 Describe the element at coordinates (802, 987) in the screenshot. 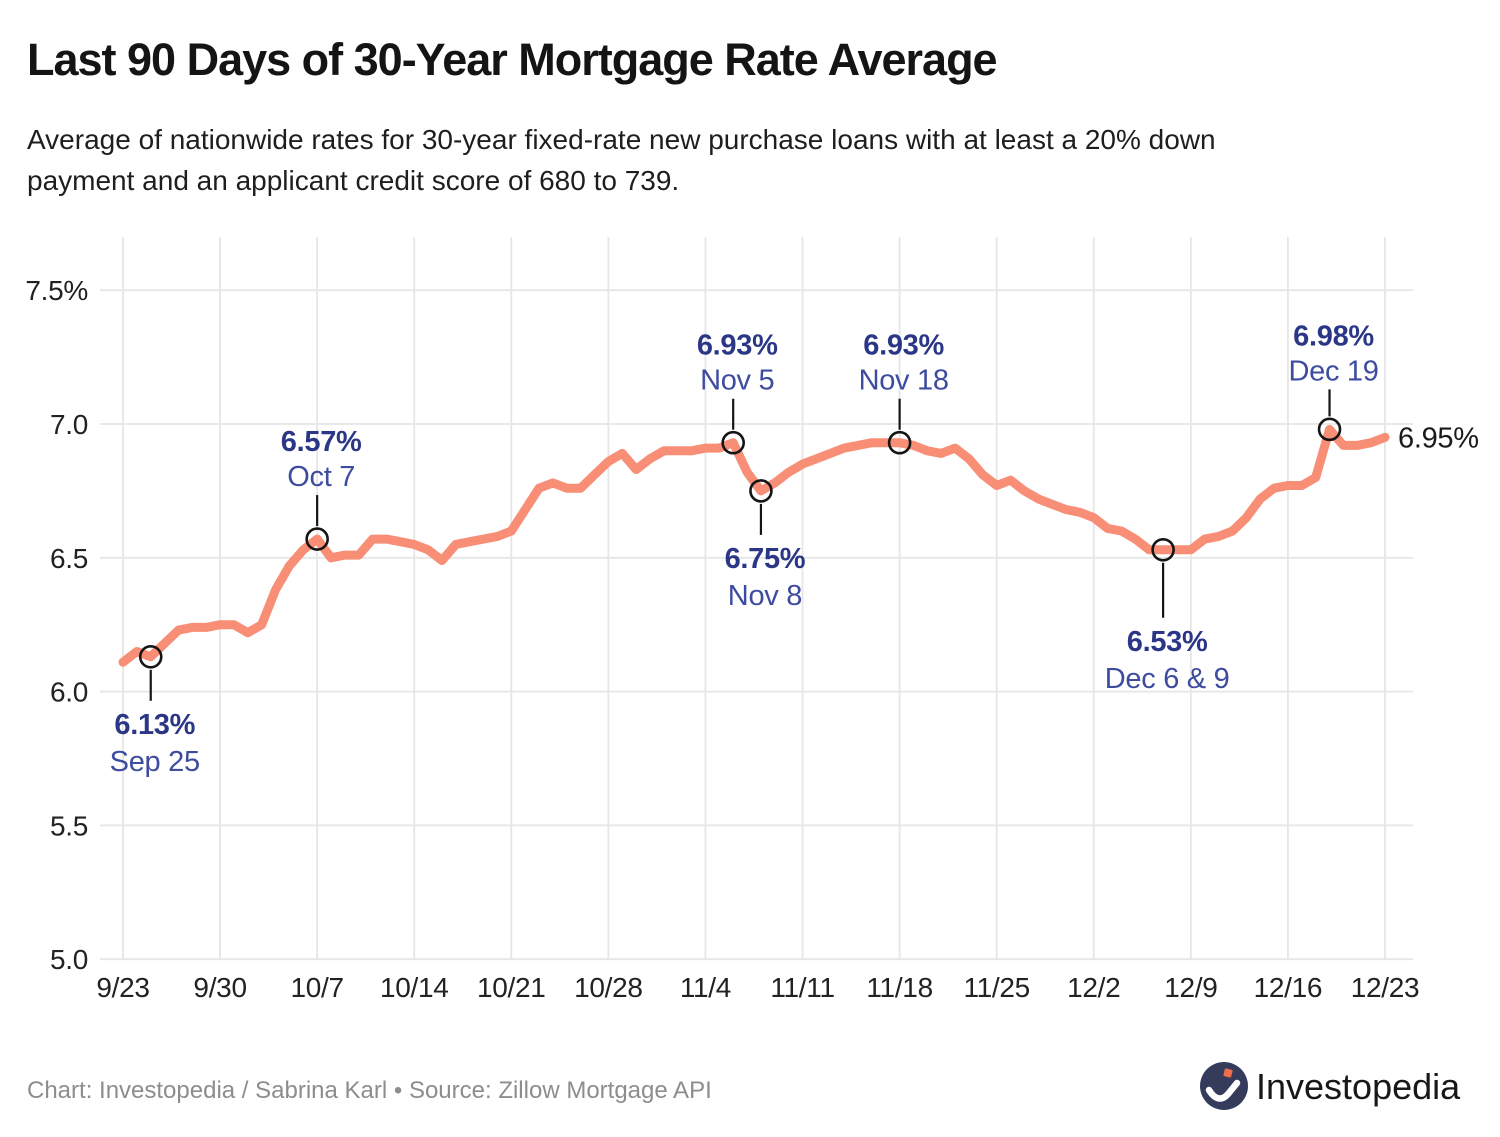

I see `x-tick-label: 11/11` at that location.